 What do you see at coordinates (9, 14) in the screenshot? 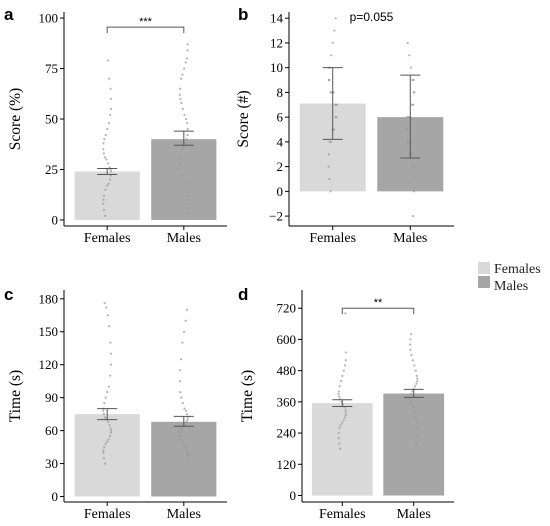
I see `panel-letter: a` at bounding box center [9, 14].